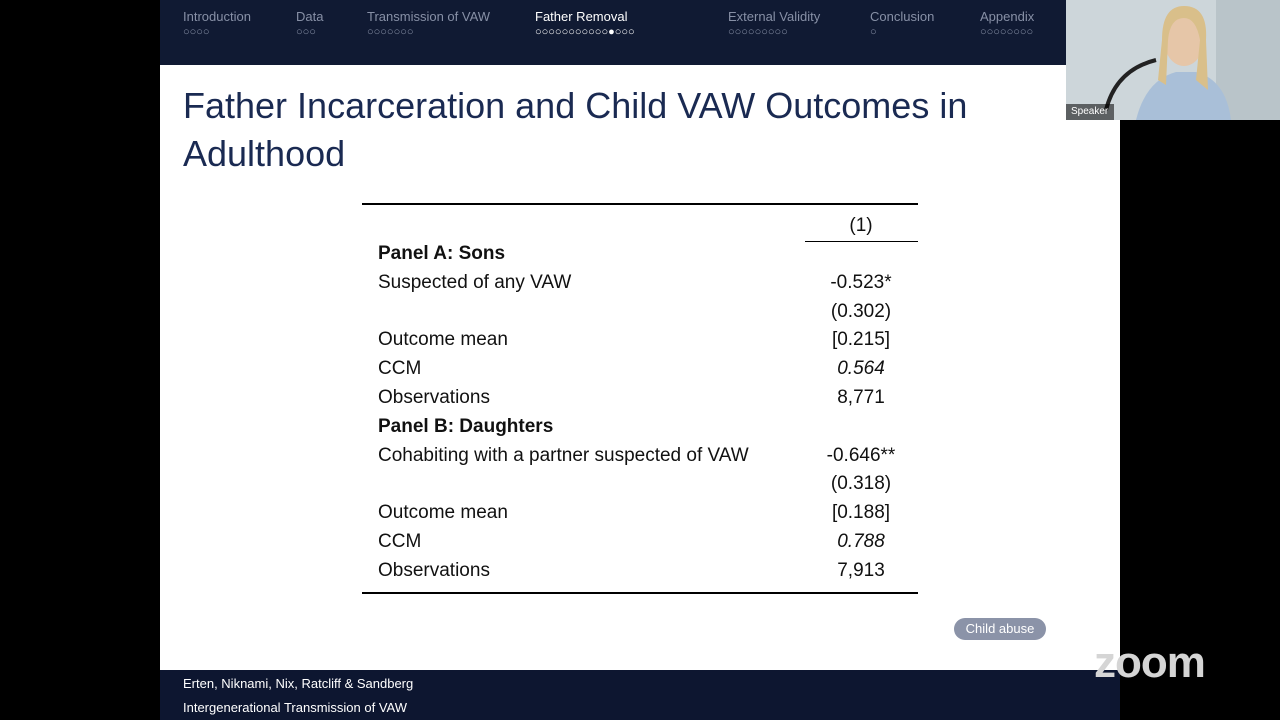 The height and width of the screenshot is (720, 1280). I want to click on nav-label: Transmission of VAW, so click(429, 16).